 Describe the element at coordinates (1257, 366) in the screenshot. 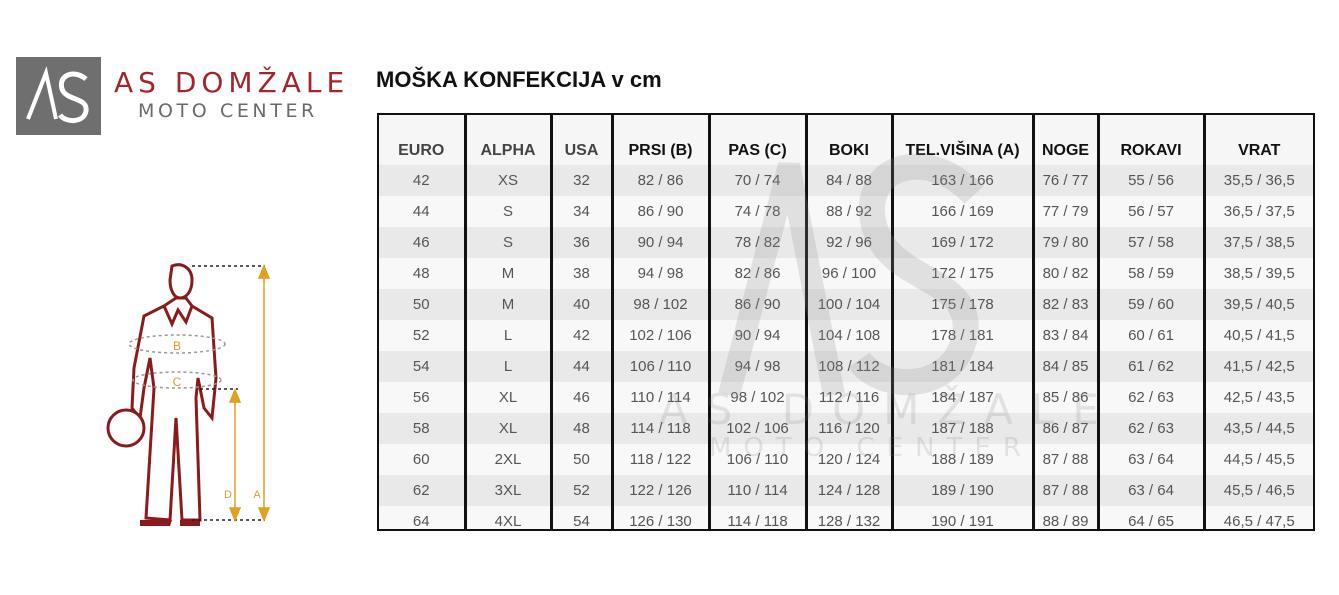

I see `table-cell: 41,5 / 42,5` at that location.